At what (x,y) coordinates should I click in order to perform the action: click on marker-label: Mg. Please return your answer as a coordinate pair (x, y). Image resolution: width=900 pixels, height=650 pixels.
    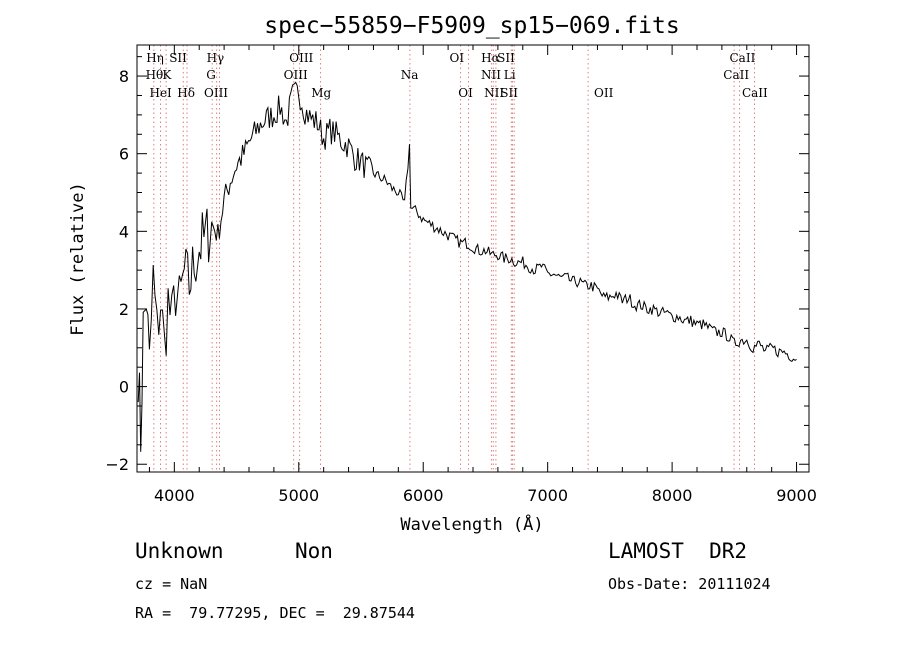
    Looking at the image, I should click on (321, 93).